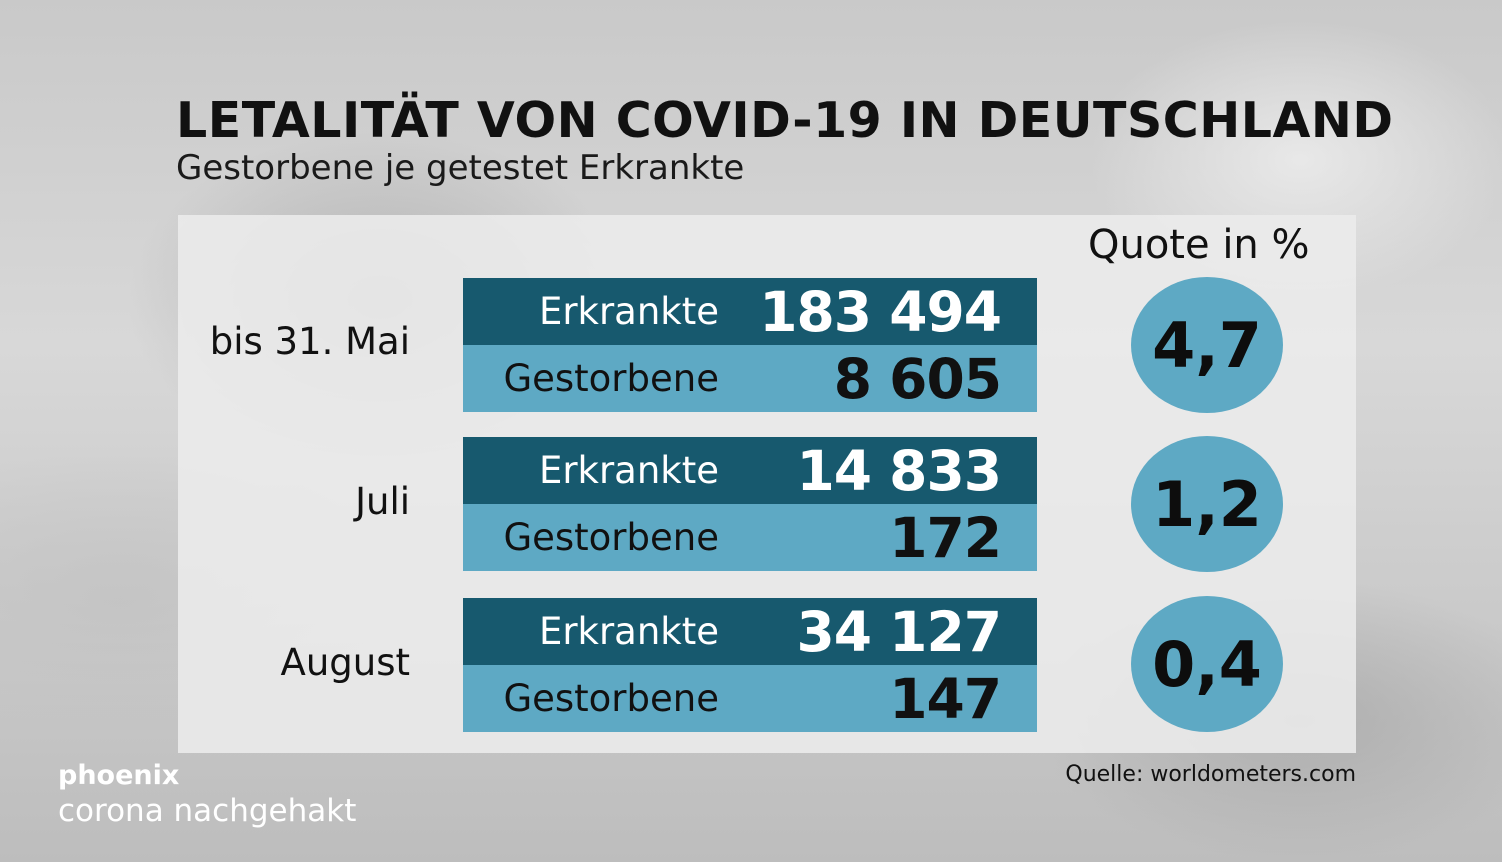  What do you see at coordinates (1207, 345) in the screenshot?
I see `quote-circle: 4,7` at bounding box center [1207, 345].